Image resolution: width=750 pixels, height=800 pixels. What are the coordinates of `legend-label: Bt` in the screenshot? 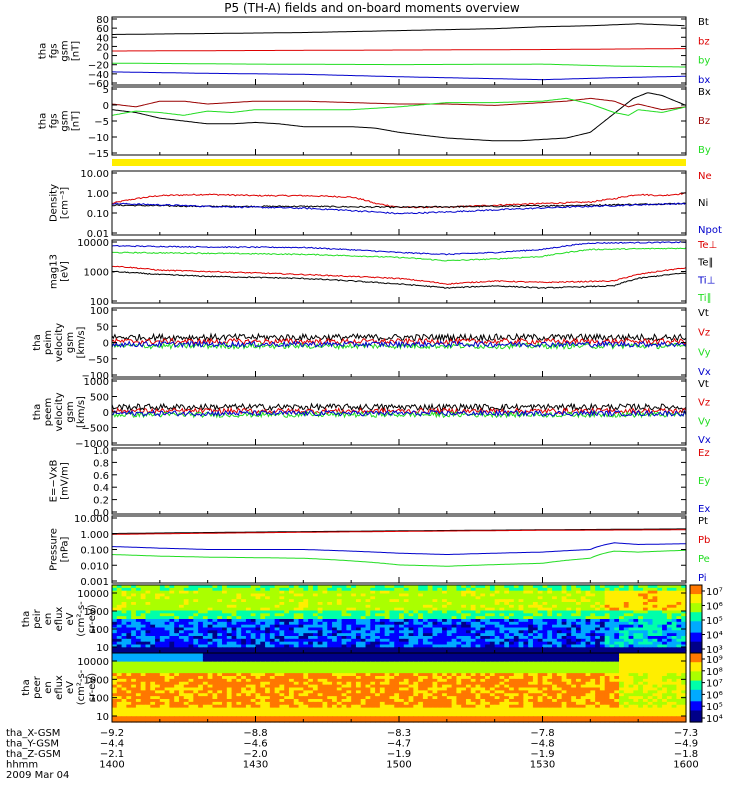 It's located at (703, 22).